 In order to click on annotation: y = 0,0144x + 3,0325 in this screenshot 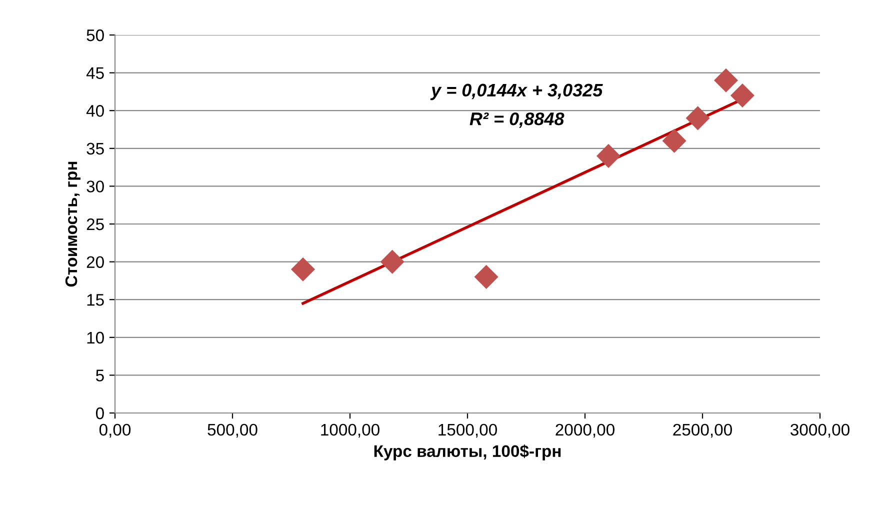, I will do `click(516, 92)`.